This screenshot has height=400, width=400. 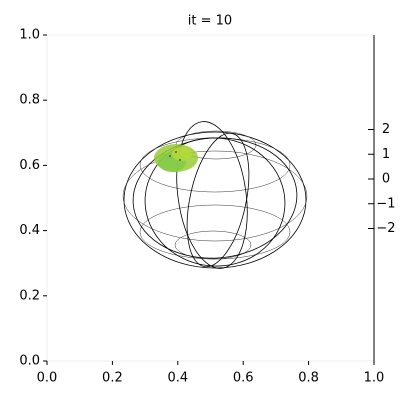 What do you see at coordinates (308, 378) in the screenshot?
I see `x-tick-label: 0.8` at bounding box center [308, 378].